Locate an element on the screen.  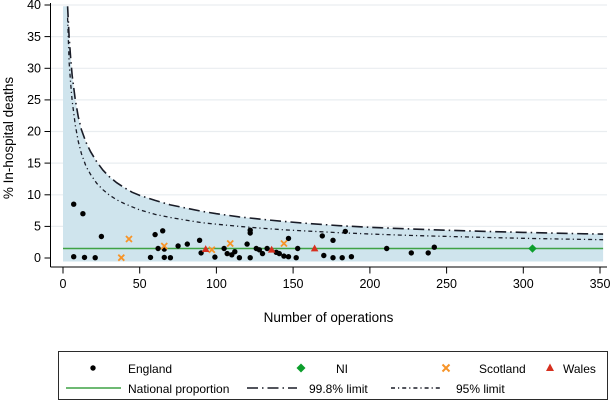
y-tick-label: 0 is located at coordinates (37, 258).